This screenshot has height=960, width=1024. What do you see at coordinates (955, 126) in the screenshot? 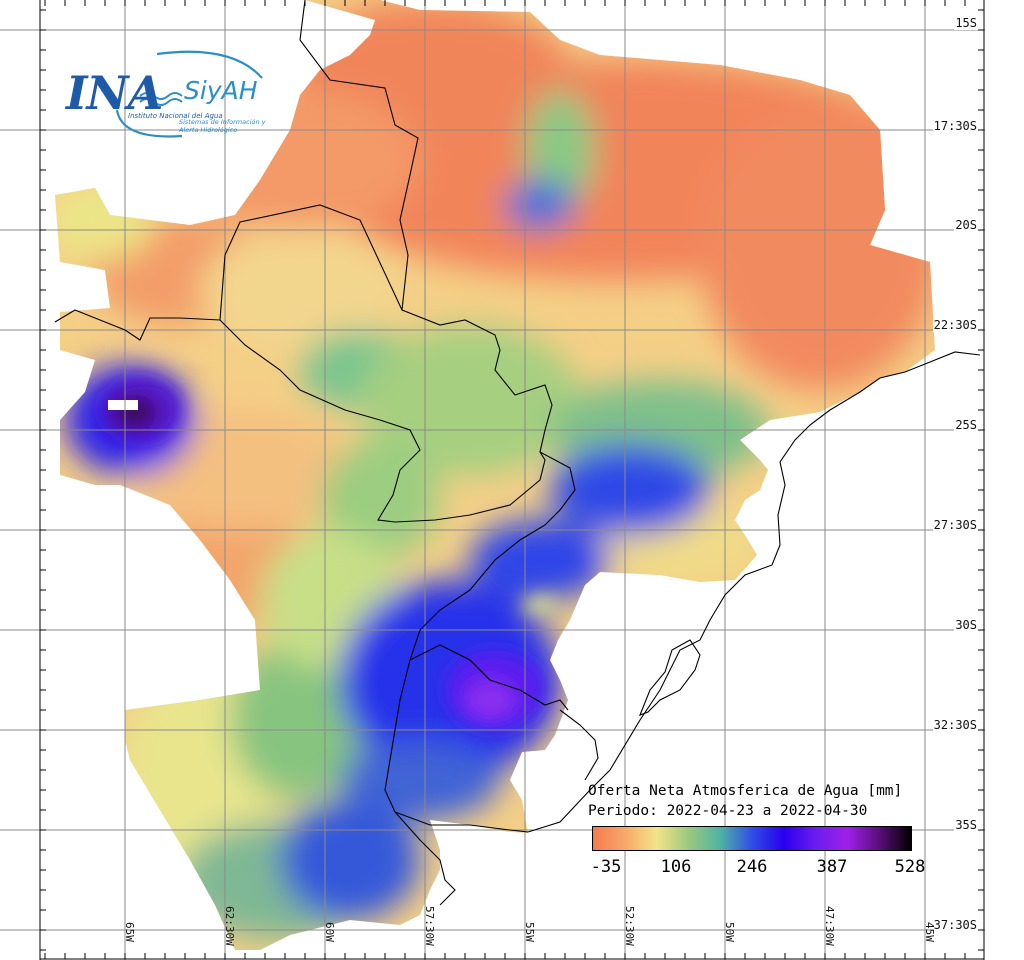
I see `lat-label: 17:30S` at bounding box center [955, 126].